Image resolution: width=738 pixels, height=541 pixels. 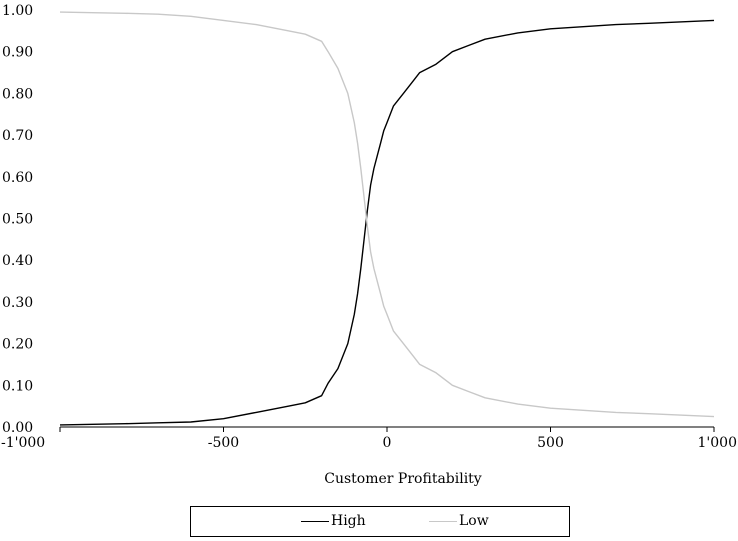 I want to click on x-axis-ticks: -1'000 -500 0 500 1'000, so click(x=369, y=439).